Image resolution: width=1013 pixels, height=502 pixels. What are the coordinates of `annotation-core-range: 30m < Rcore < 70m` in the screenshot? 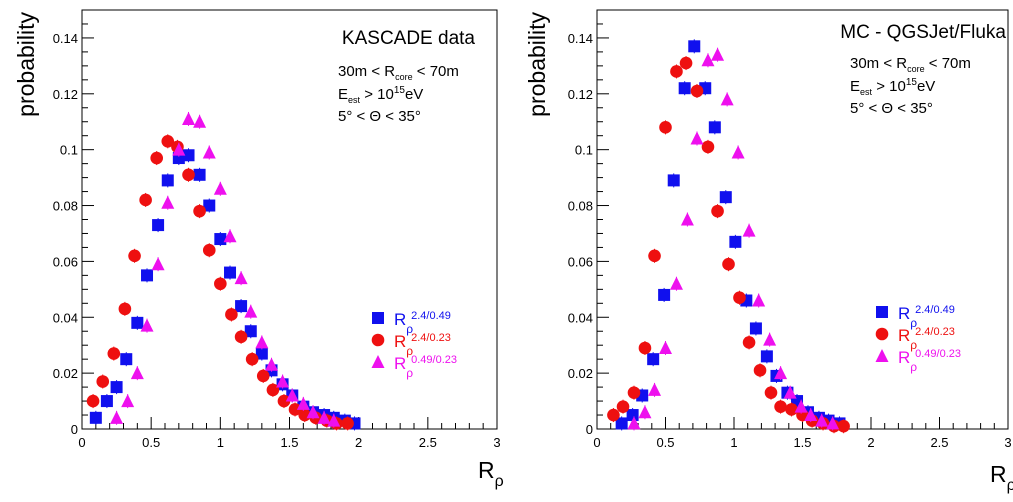 It's located at (910, 64).